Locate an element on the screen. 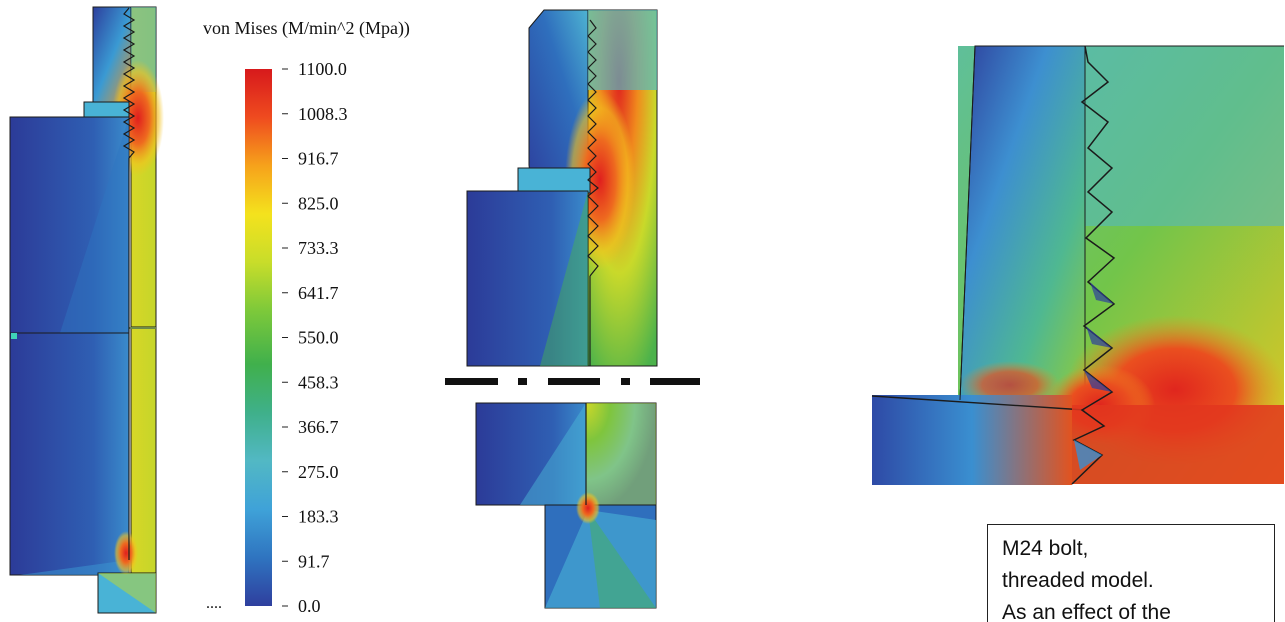  legend-tick-label: 458.3 is located at coordinates (318, 382).